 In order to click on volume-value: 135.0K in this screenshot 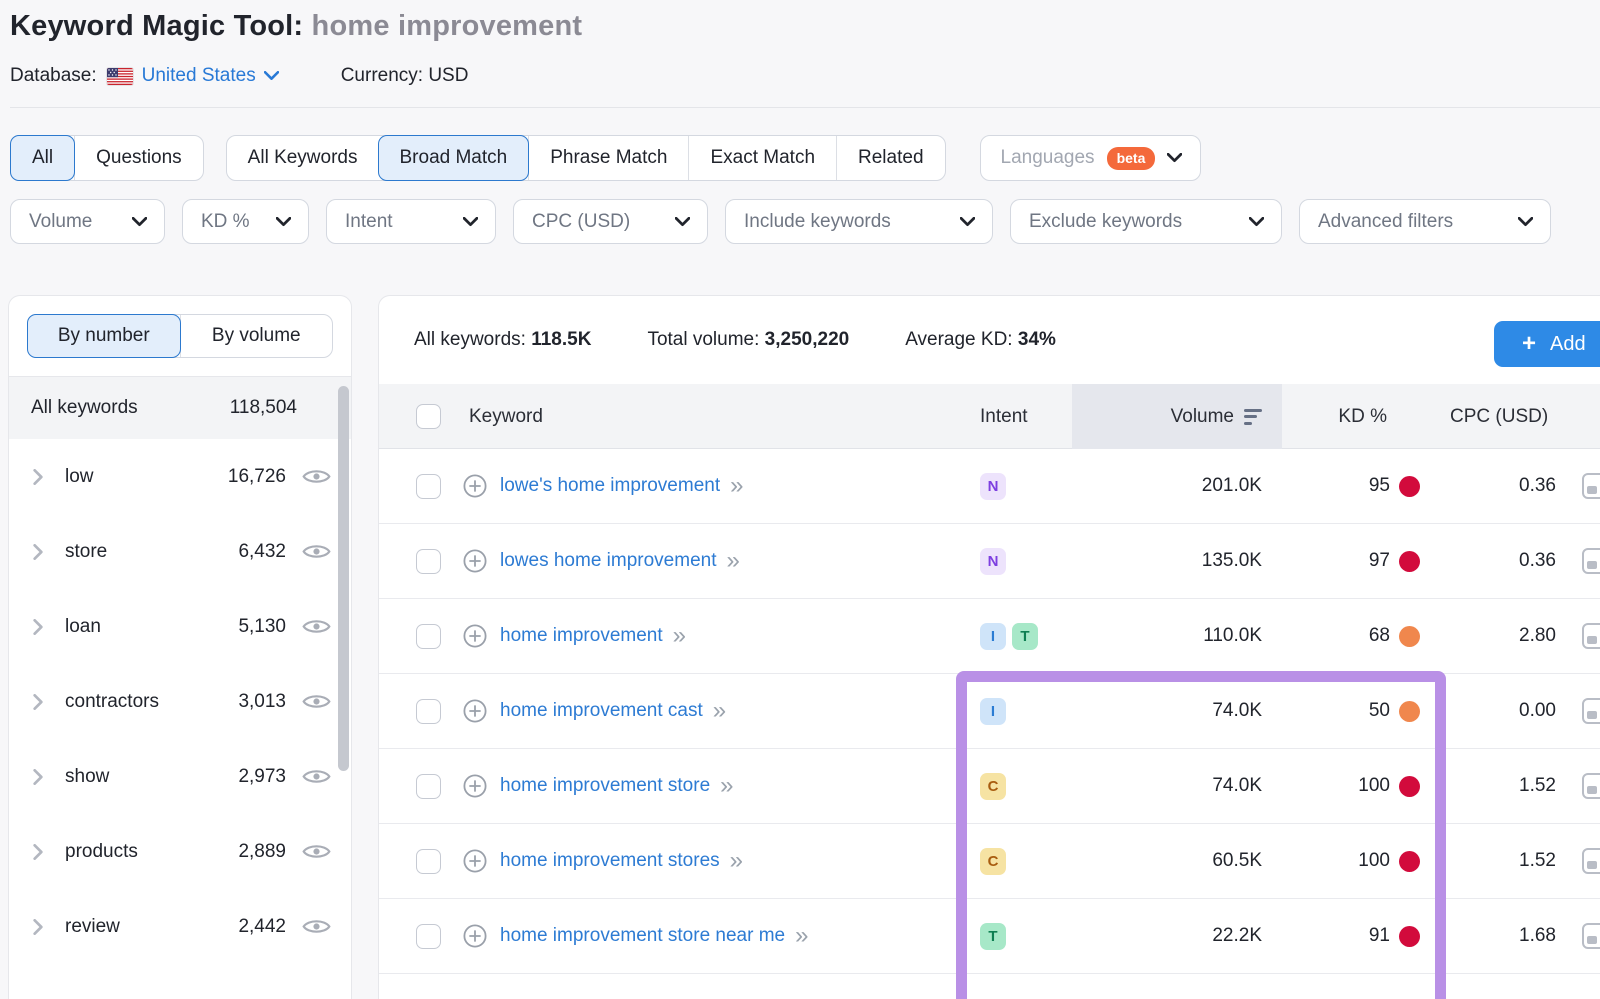, I will do `click(1231, 560)`.